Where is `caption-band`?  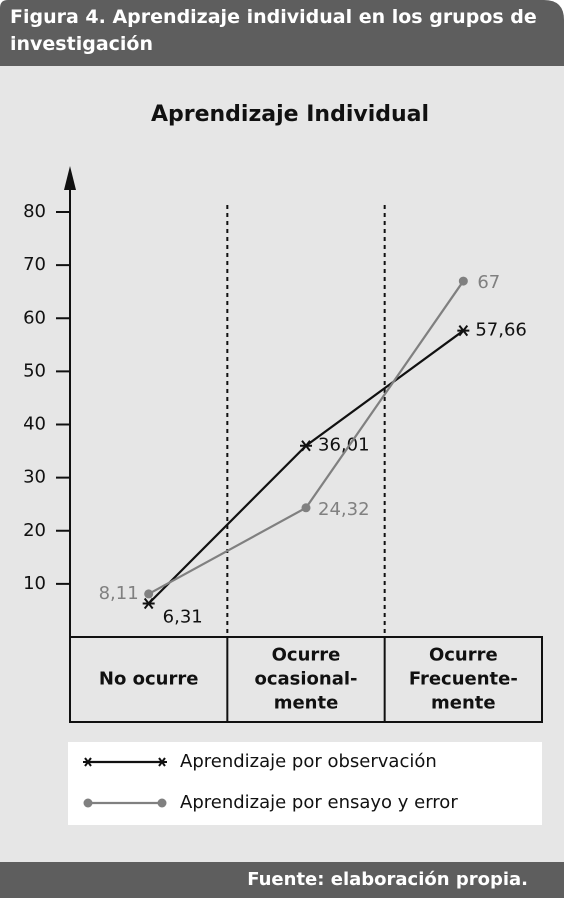
caption-band is located at coordinates (282, 33).